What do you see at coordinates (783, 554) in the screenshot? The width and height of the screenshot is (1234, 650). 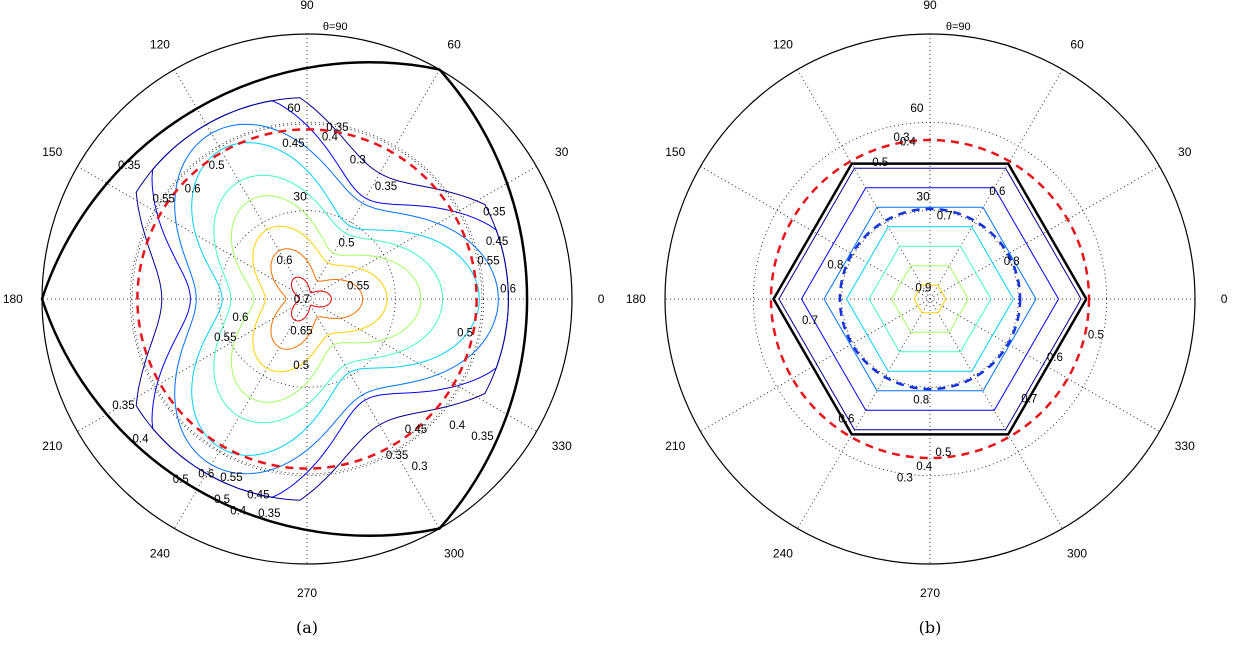 I see `angle-tick-label: 240` at bounding box center [783, 554].